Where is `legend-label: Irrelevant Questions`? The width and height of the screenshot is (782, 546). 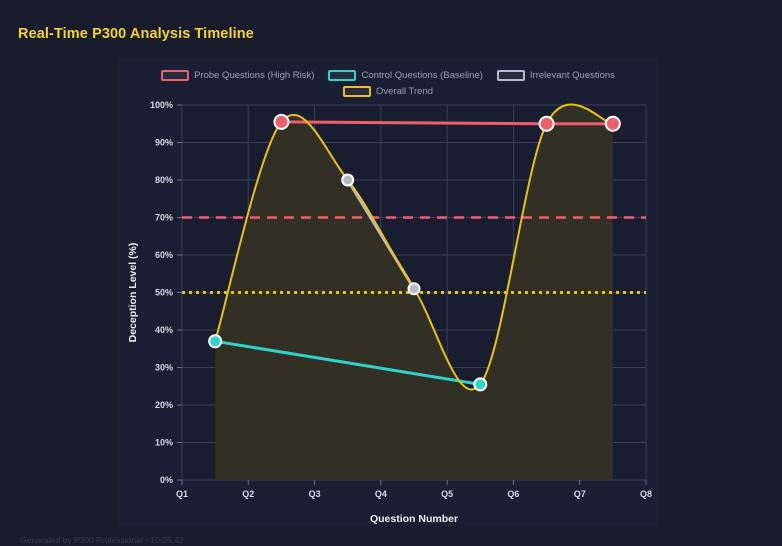
legend-label: Irrelevant Questions is located at coordinates (572, 75).